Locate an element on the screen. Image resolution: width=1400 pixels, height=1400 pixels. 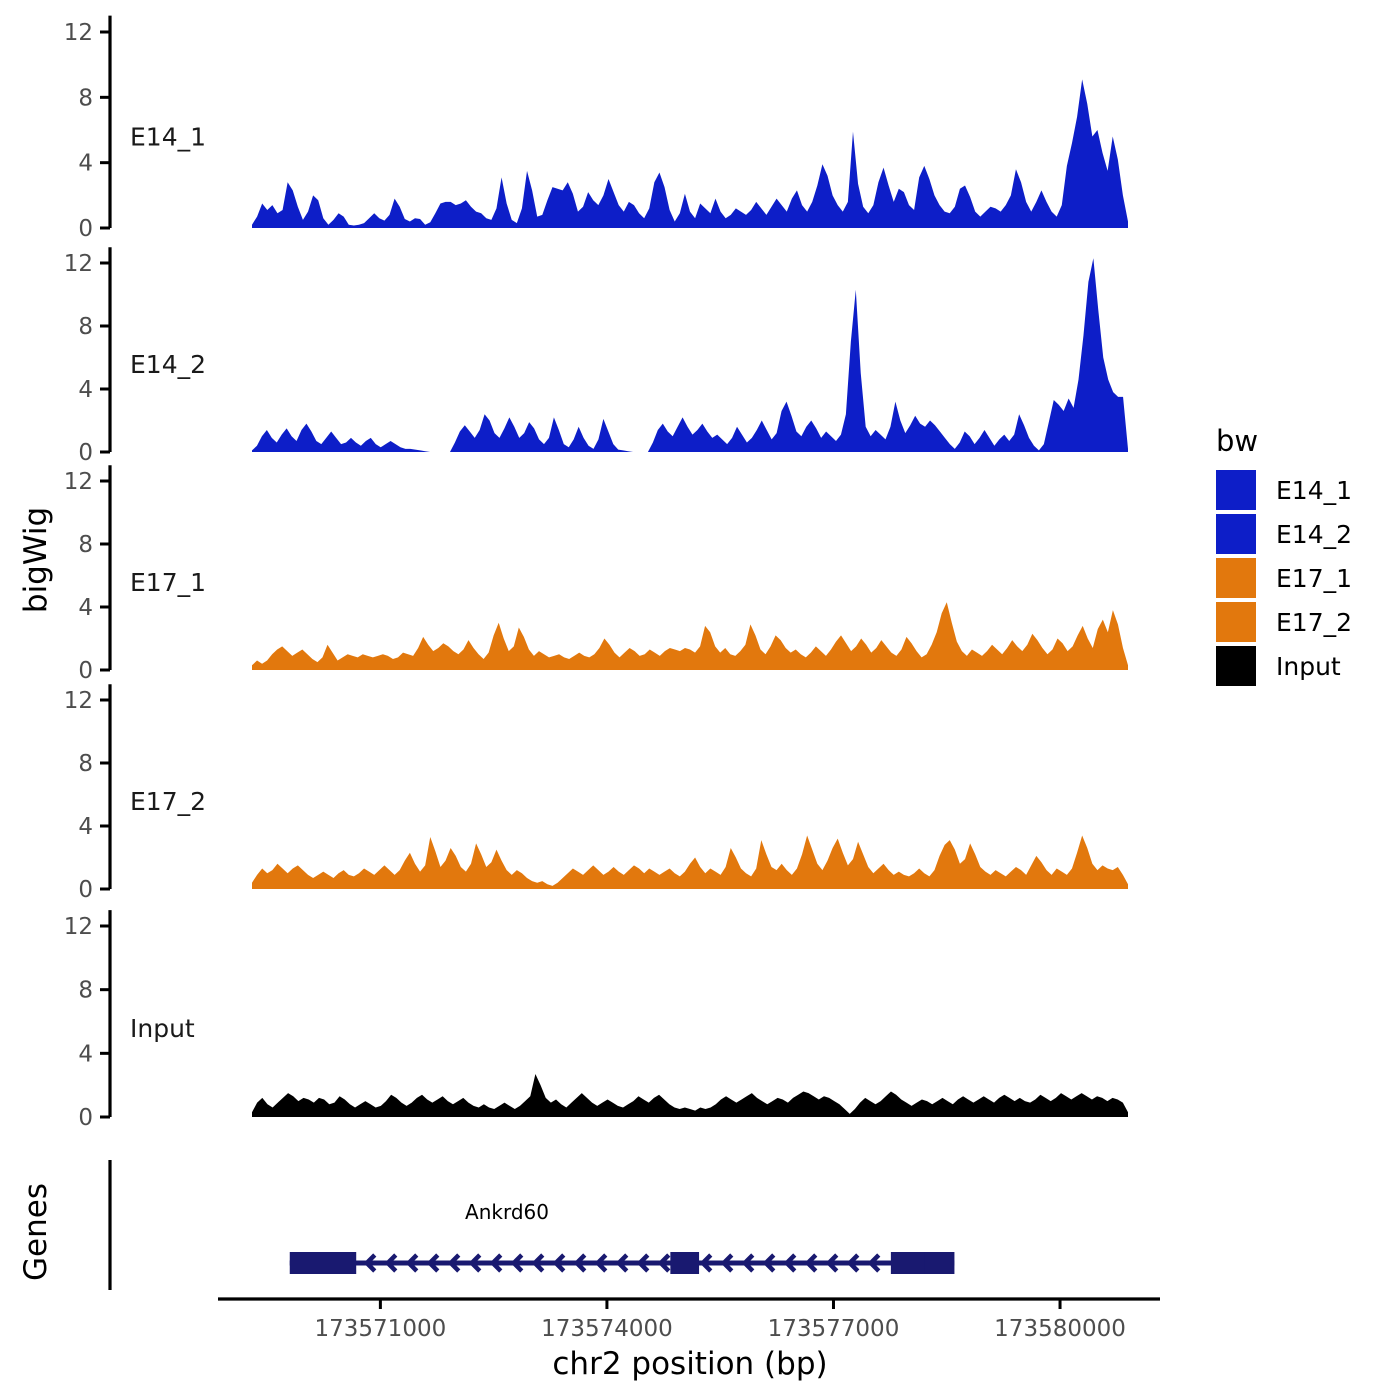
track-panel-e14_1: 0 4 8 12 E14_1 is located at coordinates (596, 128).